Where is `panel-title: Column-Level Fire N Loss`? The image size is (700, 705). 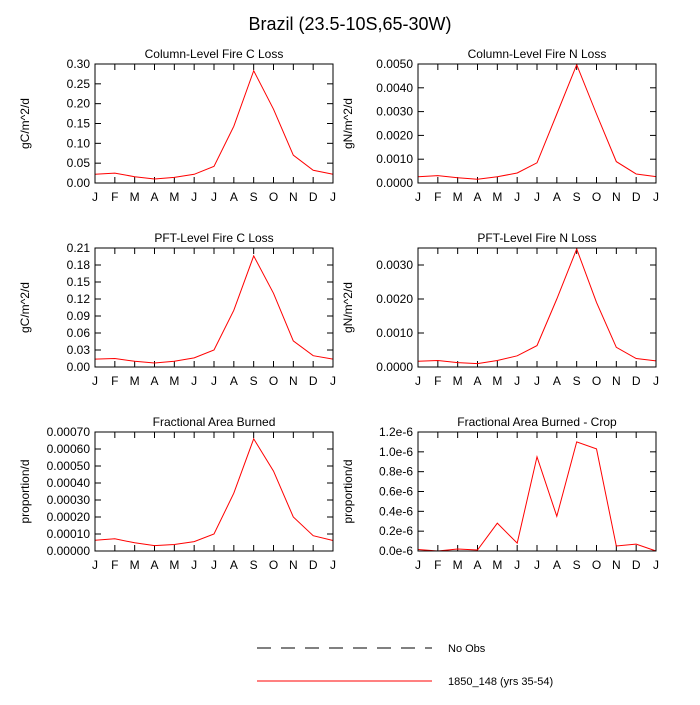
panel-title: Column-Level Fire N Loss is located at coordinates (537, 54).